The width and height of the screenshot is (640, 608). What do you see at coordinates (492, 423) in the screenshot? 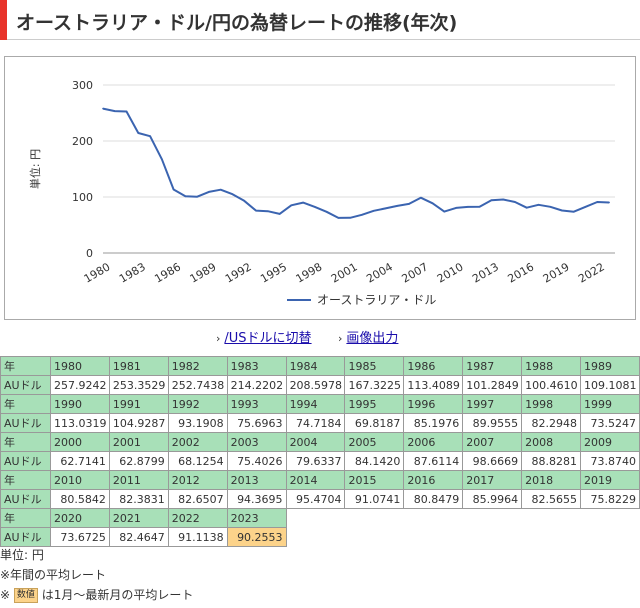
I see `rate-cell: 89.9555` at bounding box center [492, 423].